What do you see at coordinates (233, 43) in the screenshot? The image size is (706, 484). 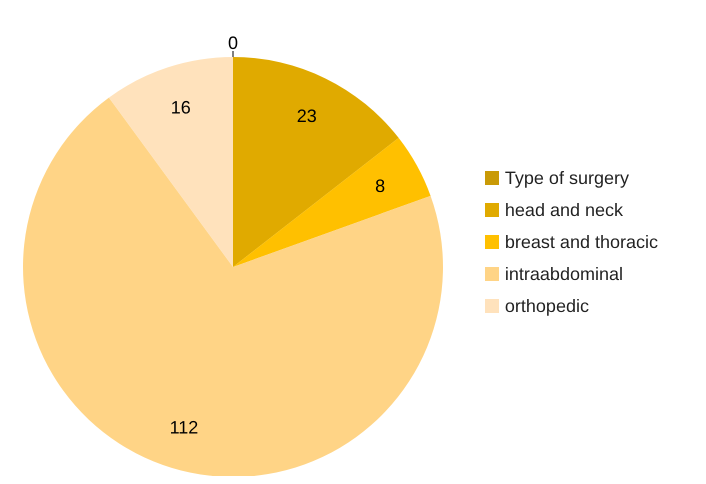 I see `text: 0` at bounding box center [233, 43].